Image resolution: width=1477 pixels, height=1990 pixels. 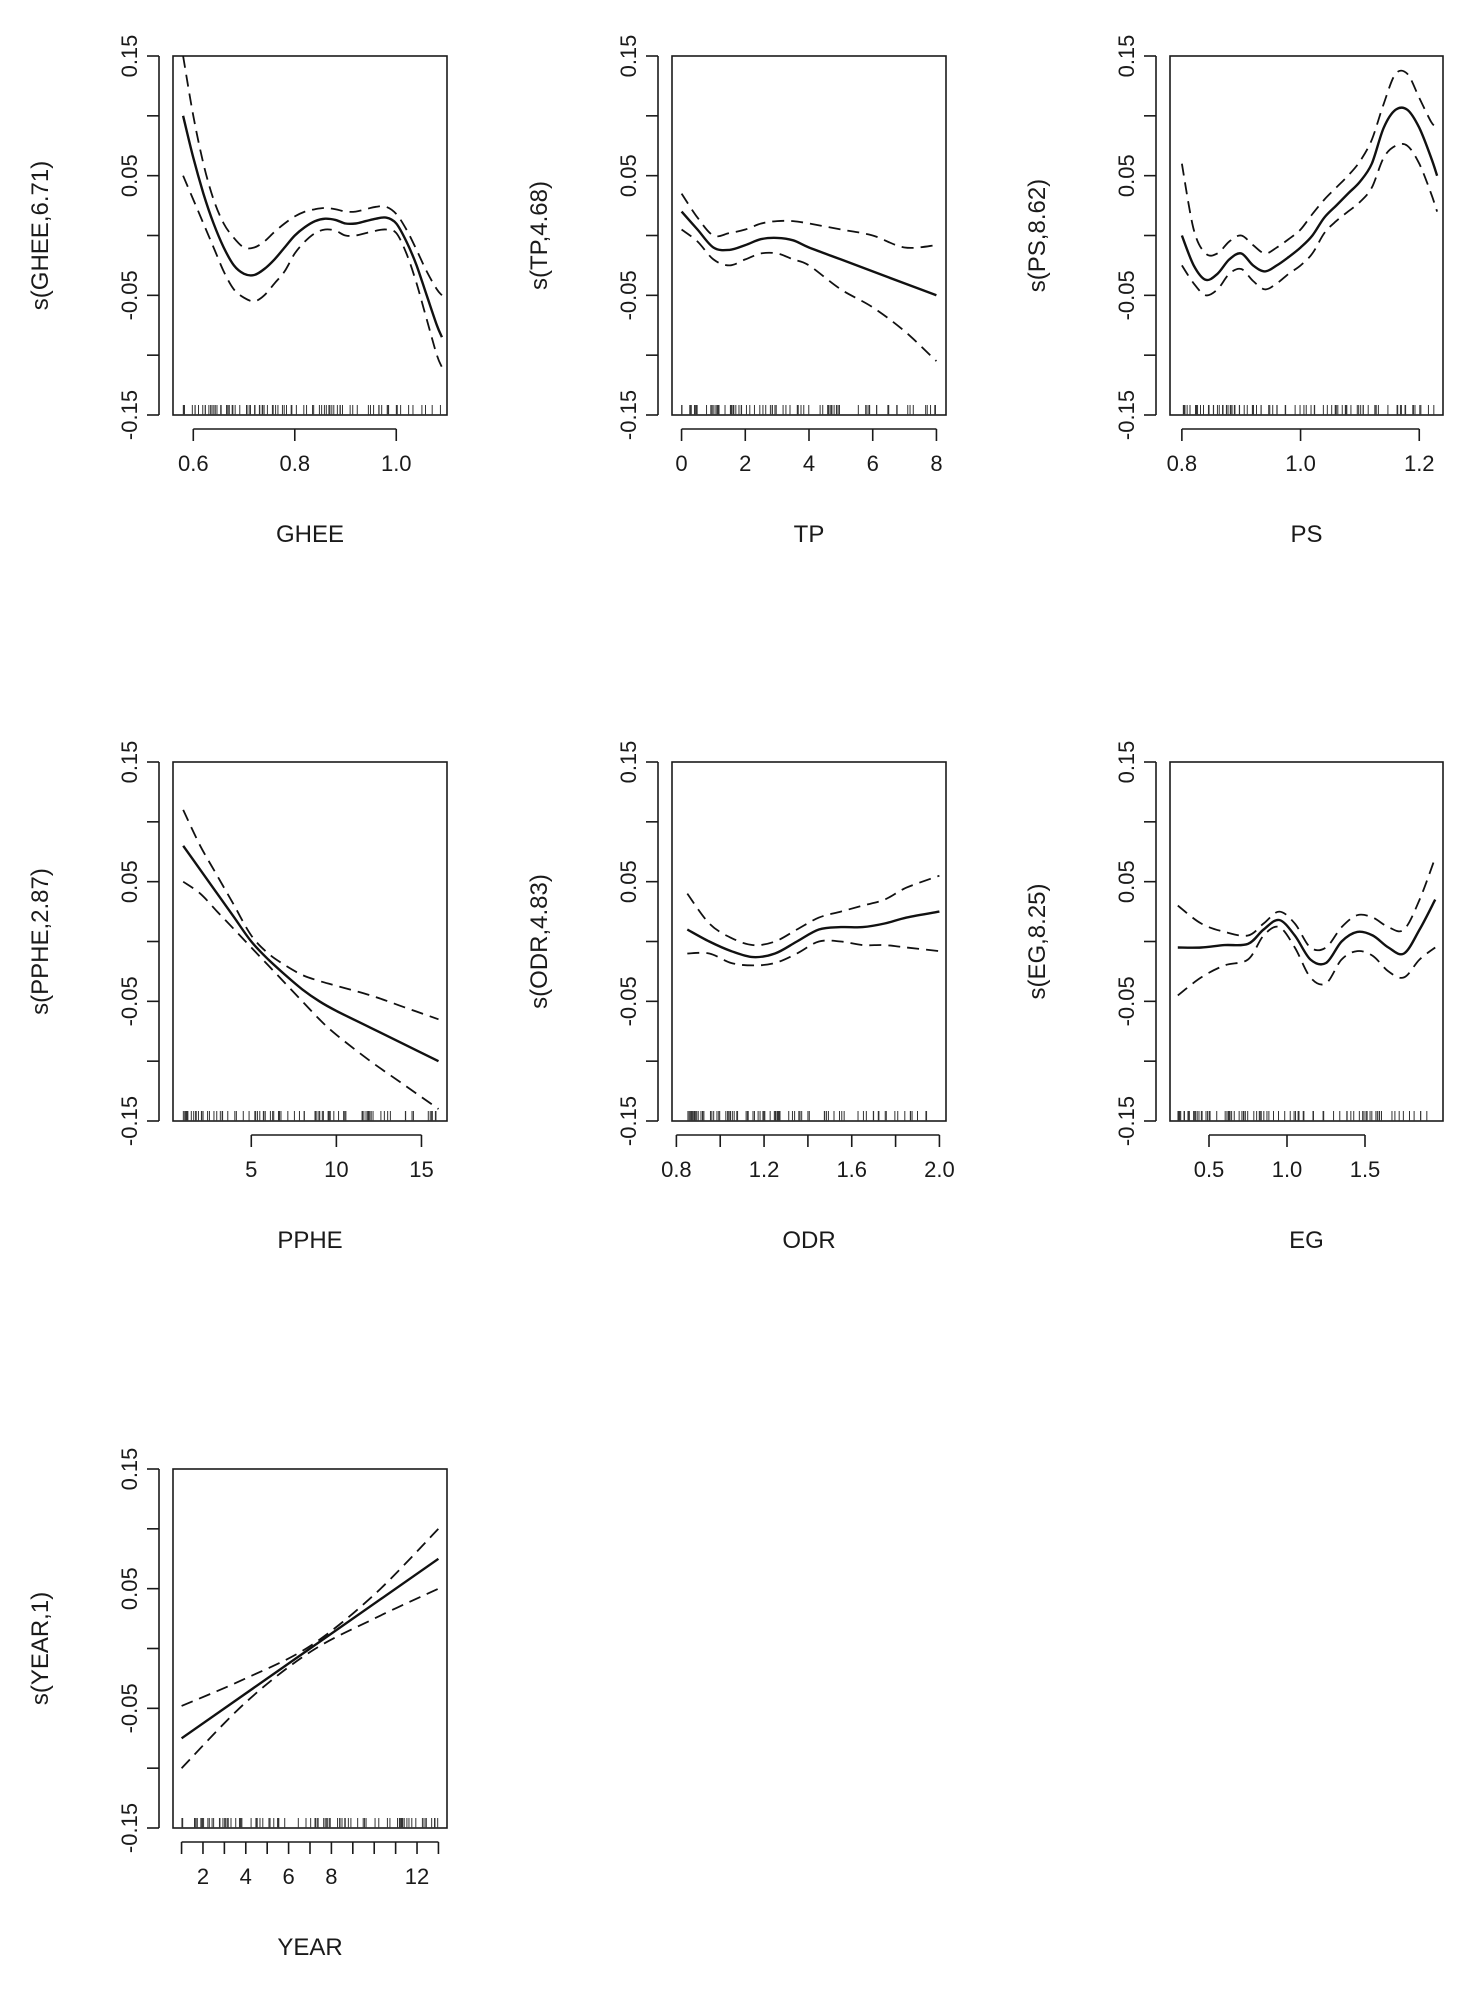 I want to click on panel-tp: -0.15 -0.05 0.05 0.15 0 2 4 6 8 TP s(TP,4.68), so click(x=736, y=291).